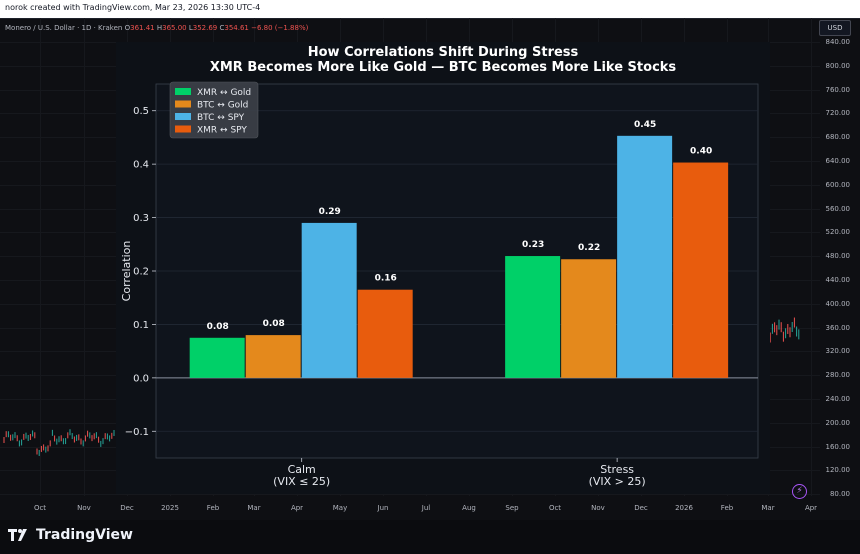  Describe the element at coordinates (64, 28) in the screenshot. I see `symbol-name: Monero / U.S. Dollar · 1D · Kraken` at that location.